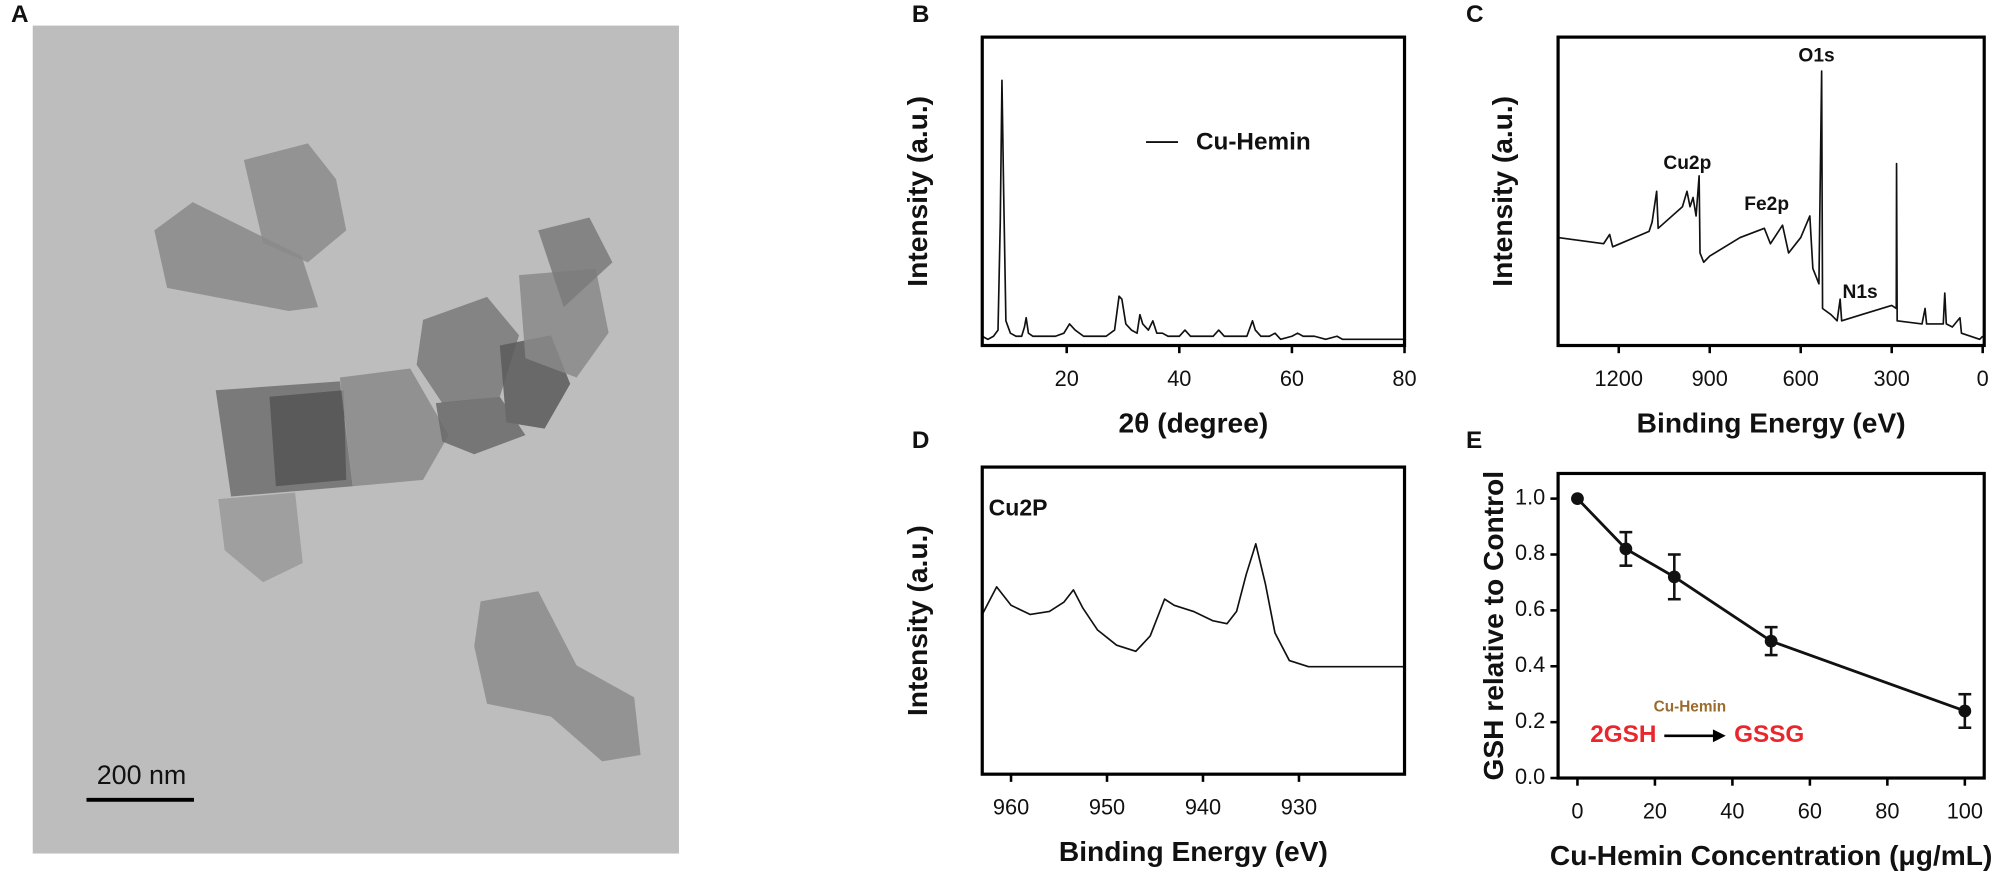  What do you see at coordinates (1299, 806) in the screenshot?
I see `x-tick-label: 930` at bounding box center [1299, 806].